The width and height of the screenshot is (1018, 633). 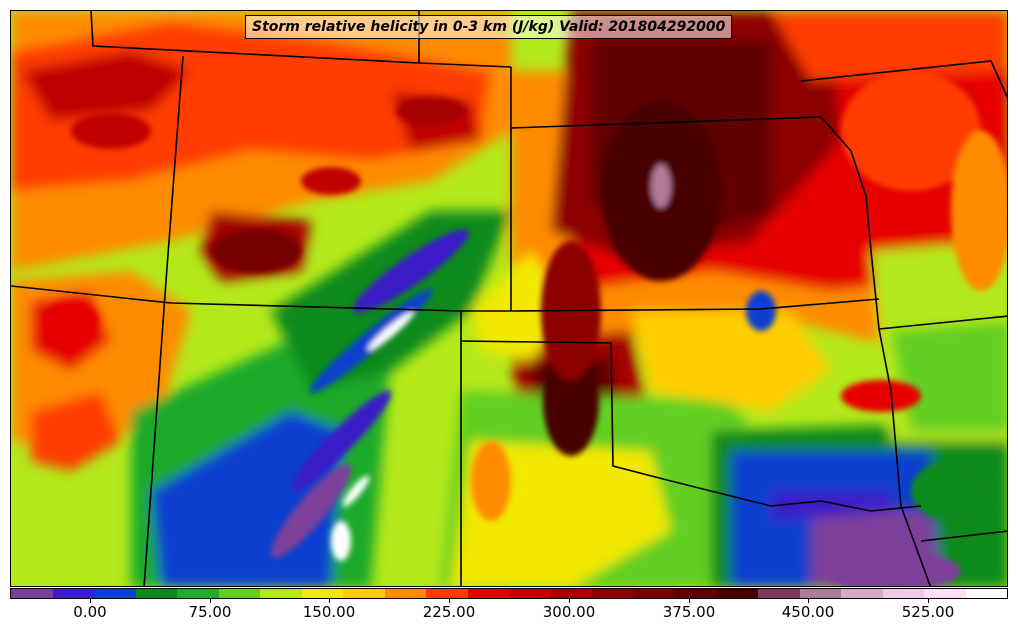 I want to click on colorbar-tick-label: 150.00, so click(x=329, y=612).